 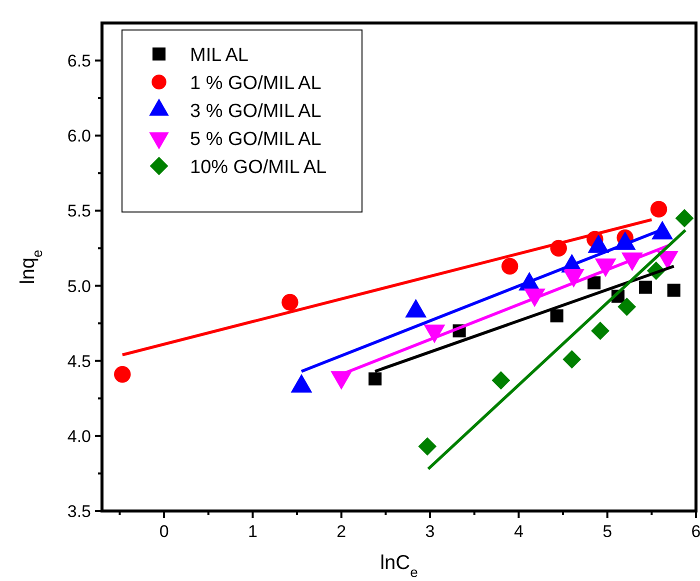 I want to click on x-tick-label: 2, so click(x=341, y=531).